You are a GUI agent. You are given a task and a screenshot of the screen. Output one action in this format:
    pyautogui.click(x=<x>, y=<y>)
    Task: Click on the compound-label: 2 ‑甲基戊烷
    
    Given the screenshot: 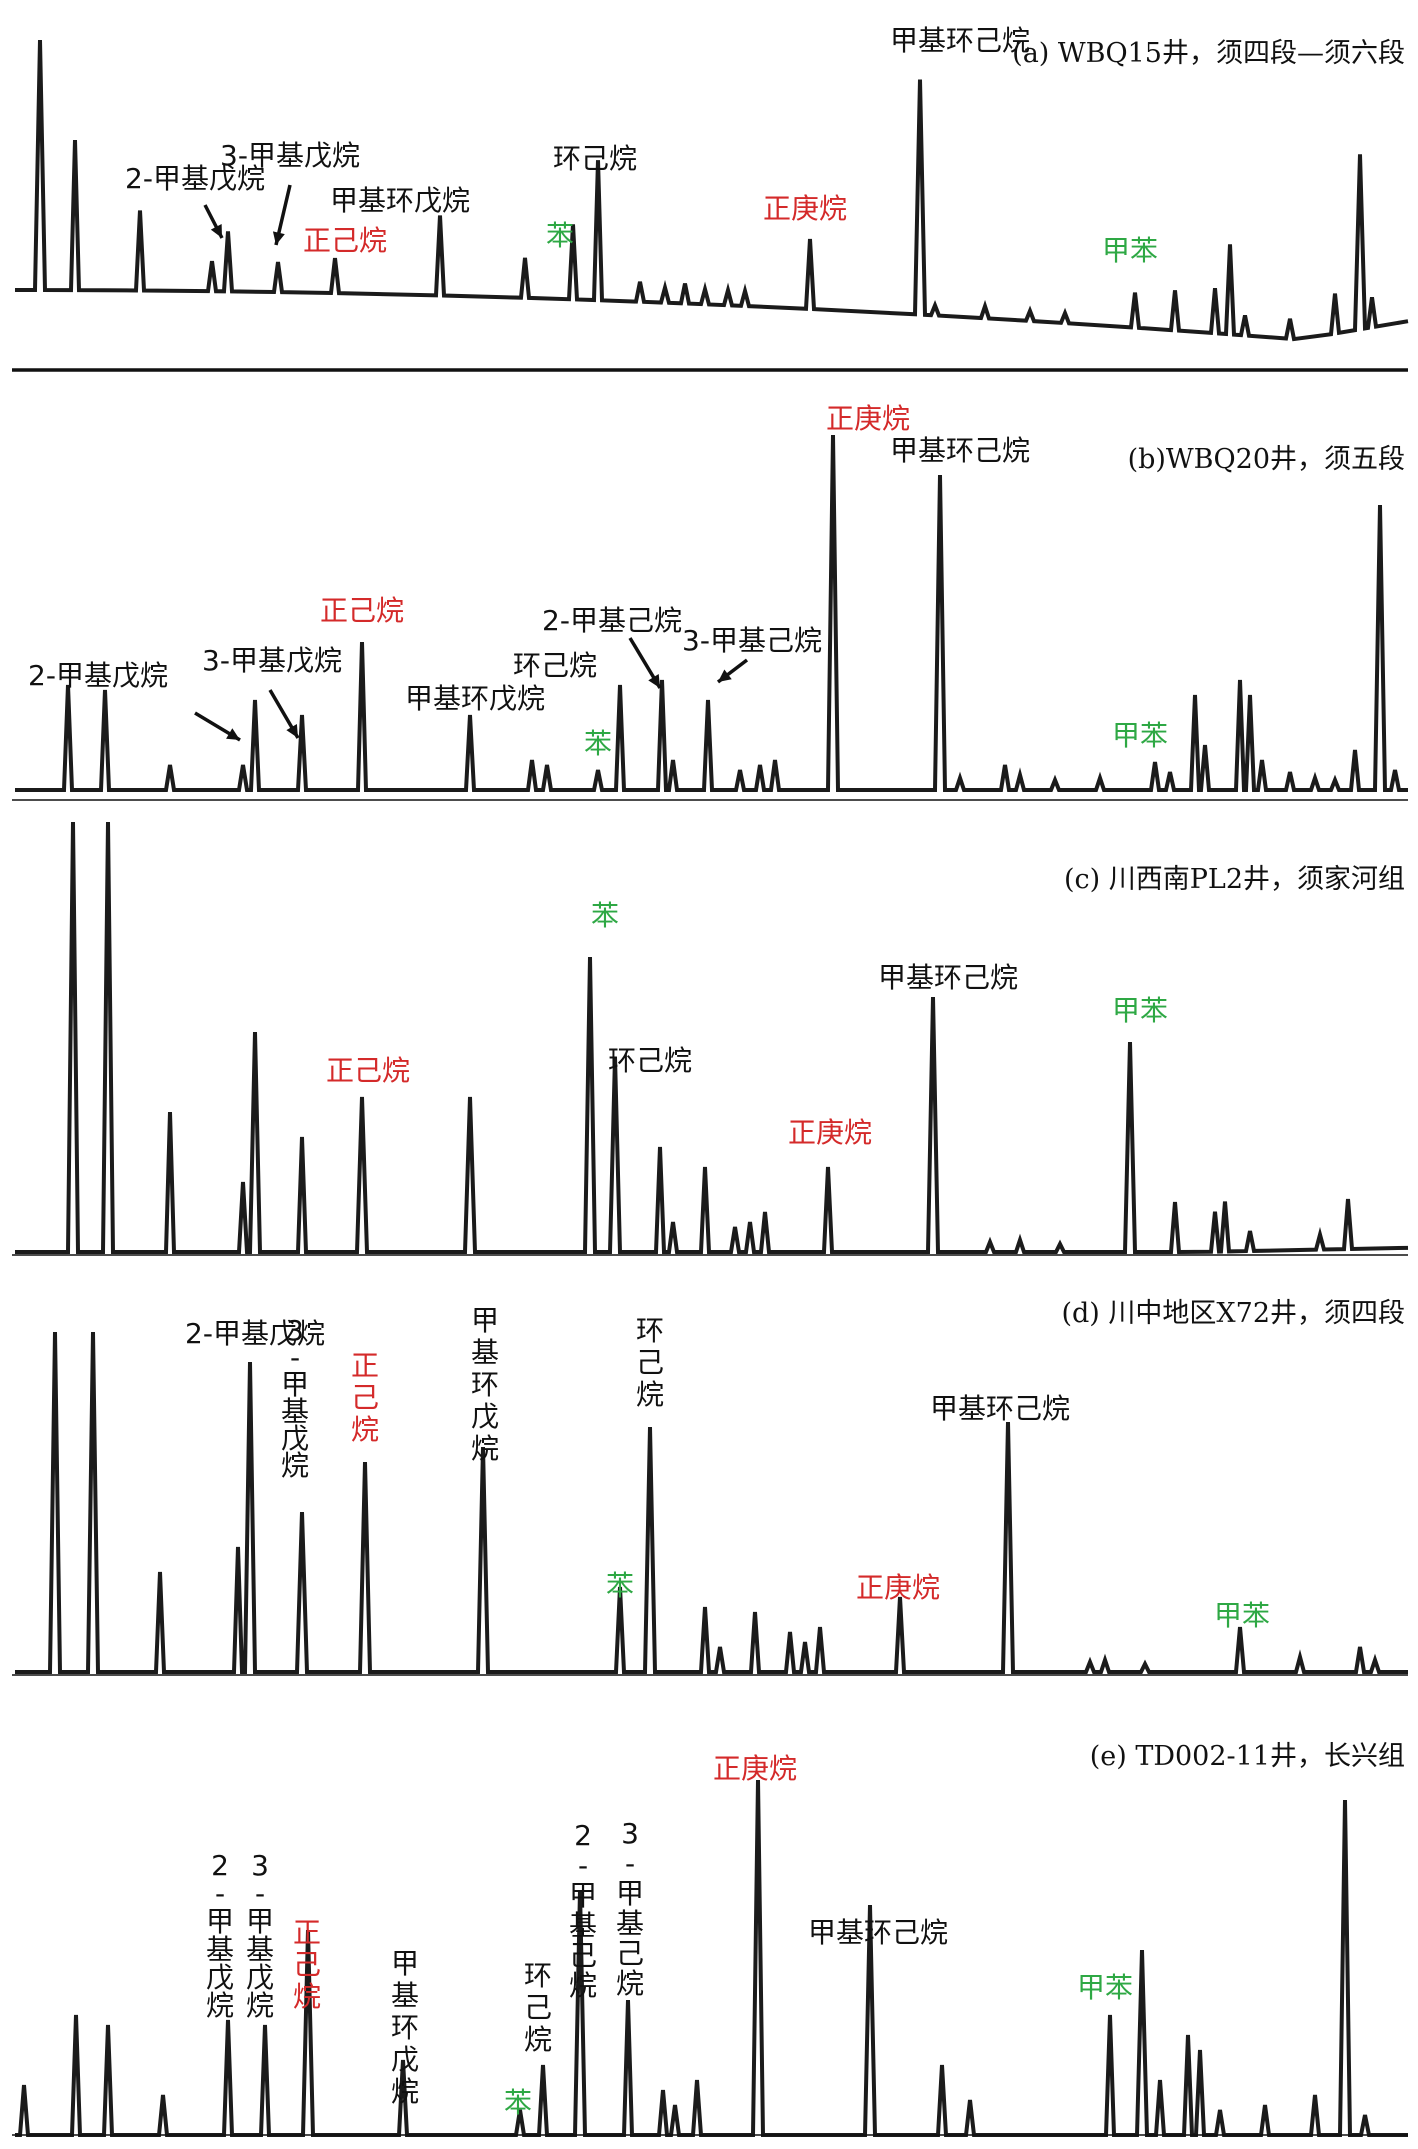 What is the action you would take?
    pyautogui.click(x=220, y=1935)
    